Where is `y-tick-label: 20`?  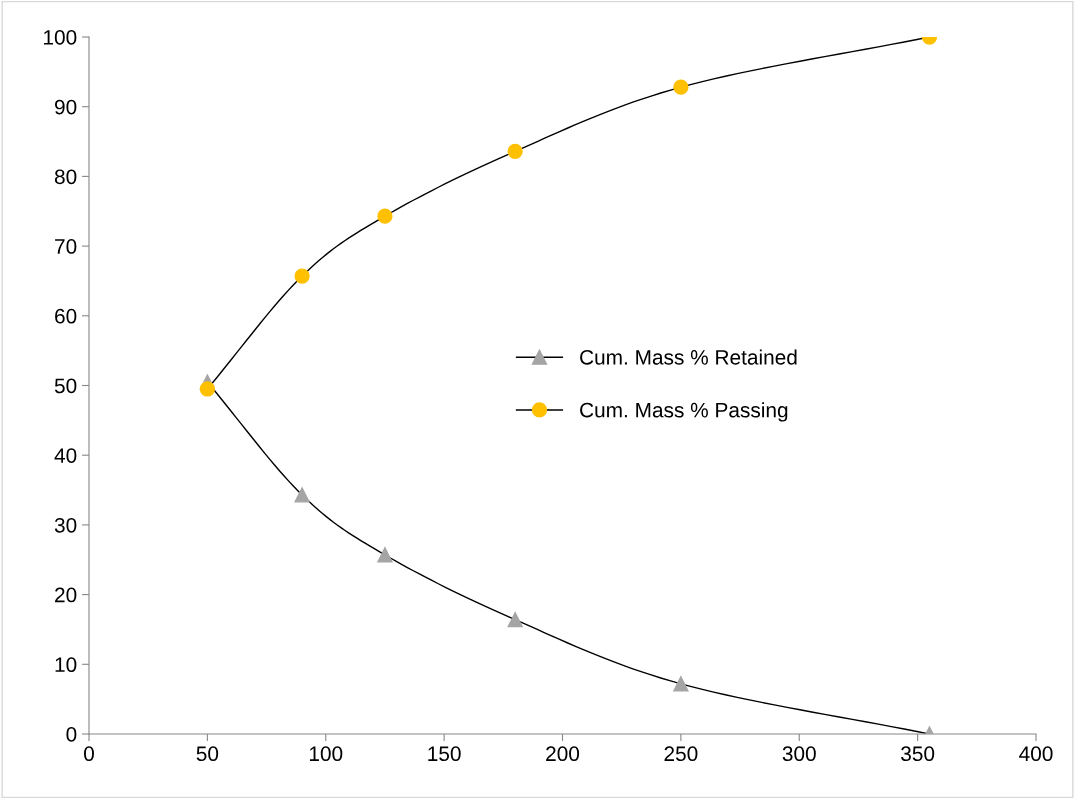 y-tick-label: 20 is located at coordinates (66, 595).